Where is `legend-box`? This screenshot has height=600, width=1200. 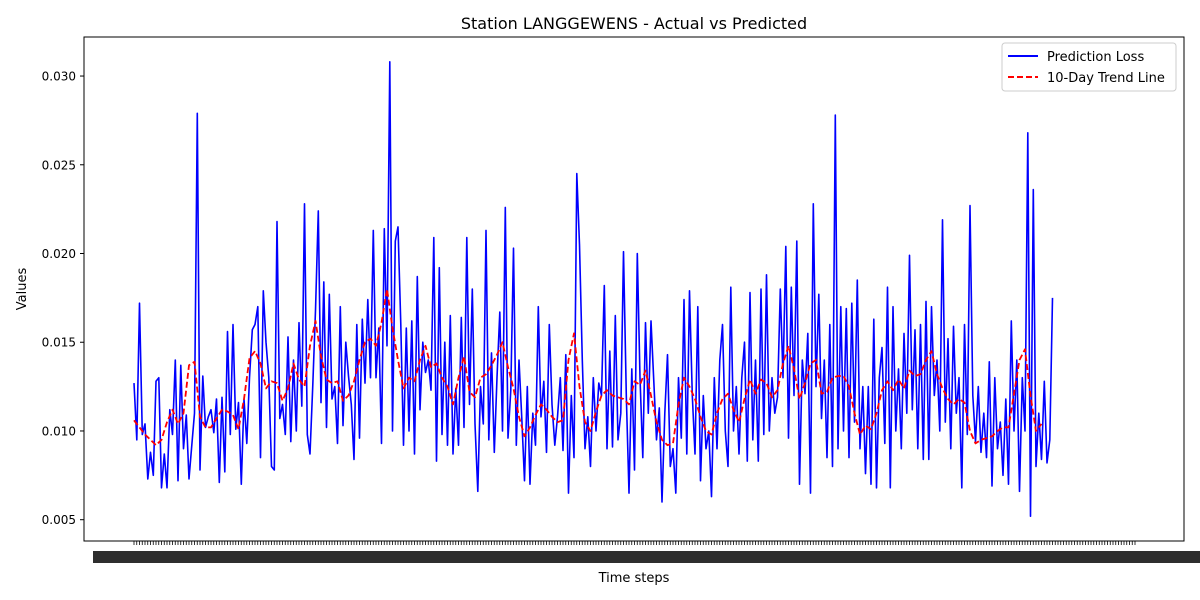
legend-box is located at coordinates (1089, 67).